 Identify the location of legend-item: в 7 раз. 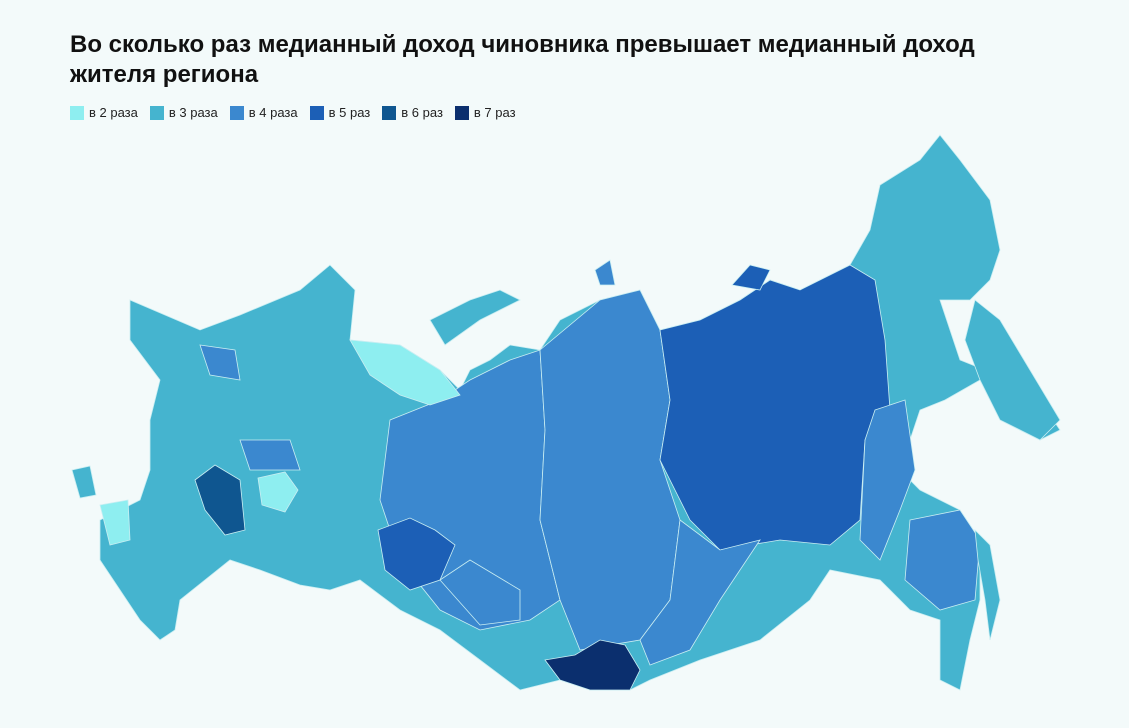
(485, 112).